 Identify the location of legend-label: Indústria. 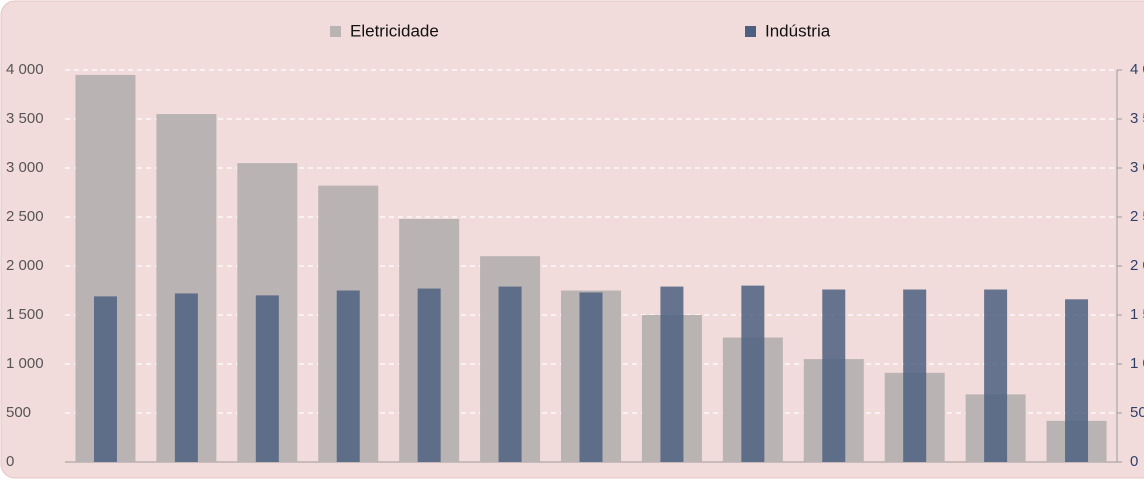
(798, 30).